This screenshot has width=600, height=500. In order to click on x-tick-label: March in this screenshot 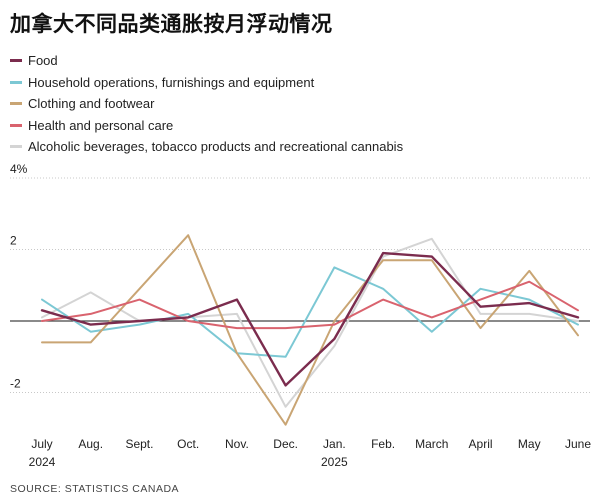, I will do `click(431, 444)`.